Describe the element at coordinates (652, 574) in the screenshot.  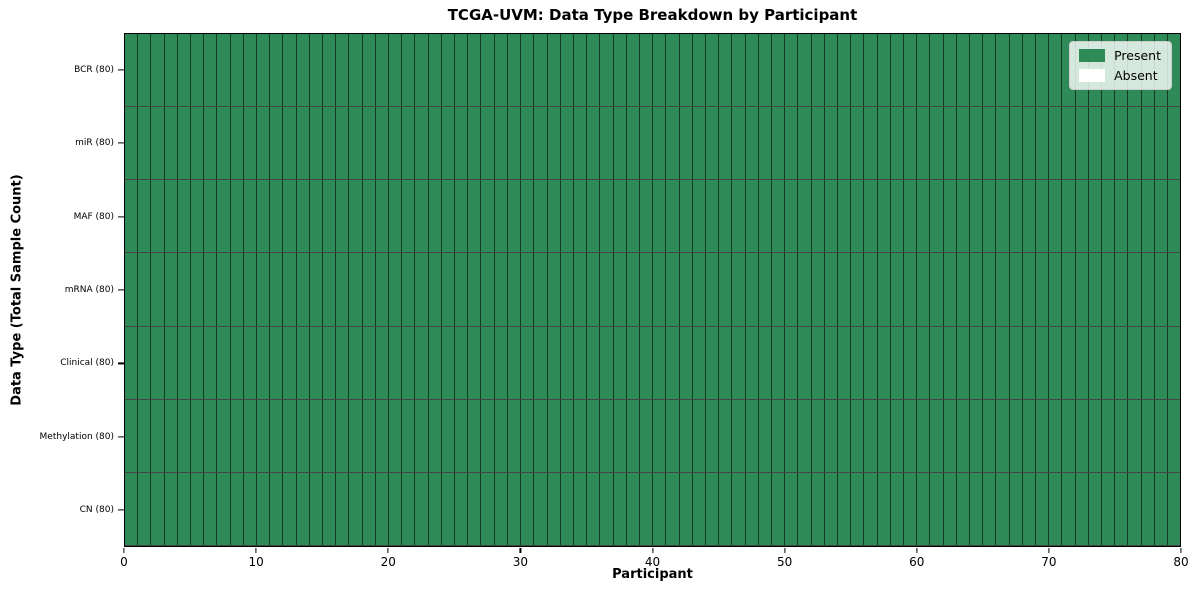
I see `x-axis-label: Participant` at that location.